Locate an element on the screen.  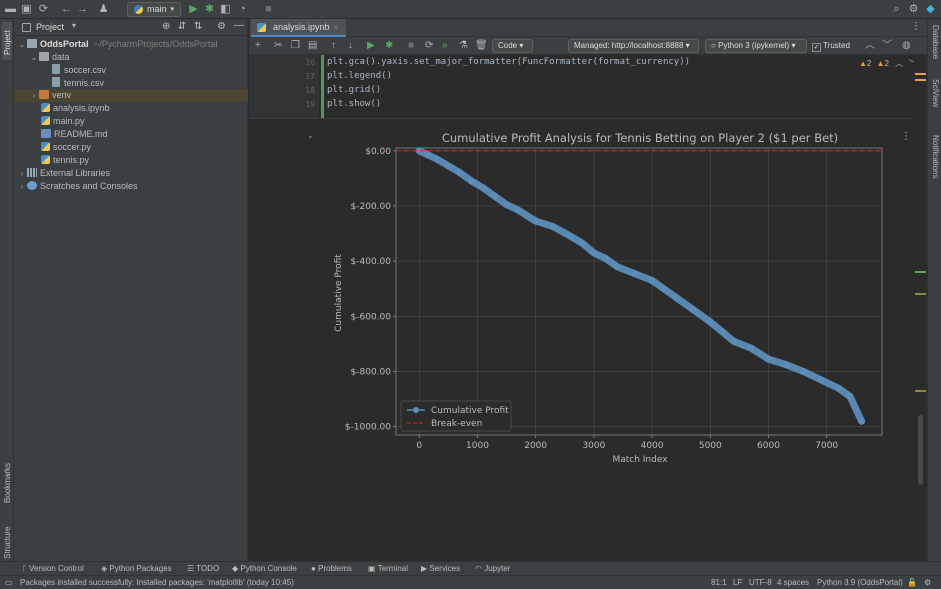
python-packages-tab: ◈ Python Packages is located at coordinates (136, 569).